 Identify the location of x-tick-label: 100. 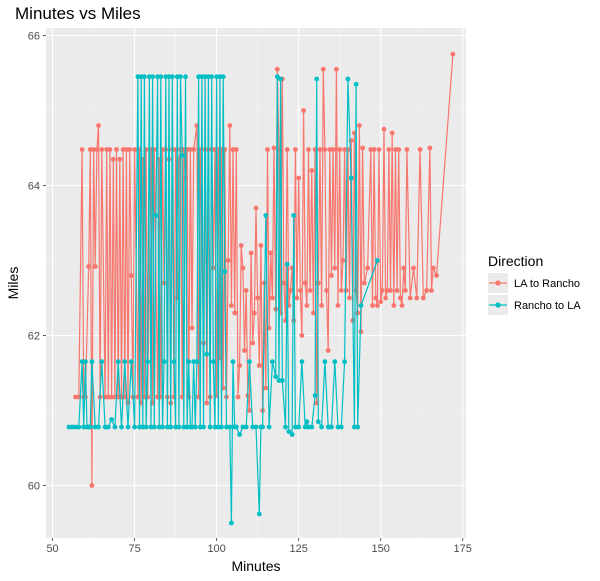
(216, 549).